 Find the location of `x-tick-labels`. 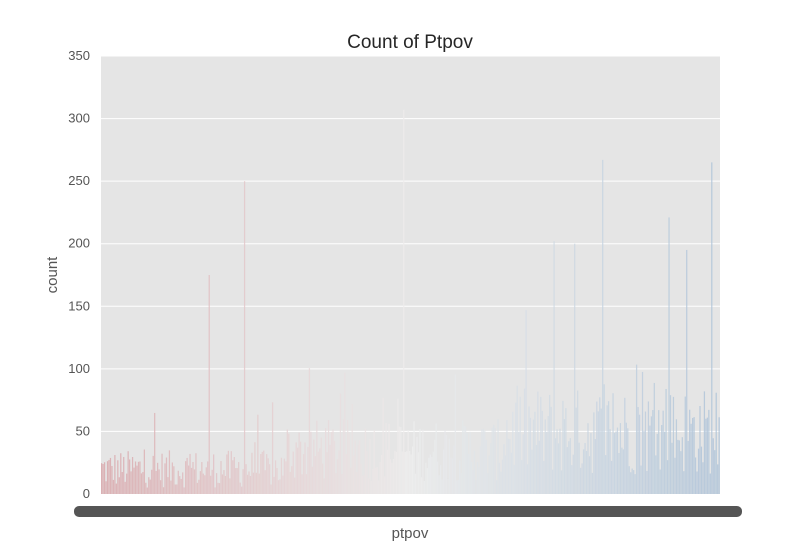

x-tick-labels is located at coordinates (408, 511).